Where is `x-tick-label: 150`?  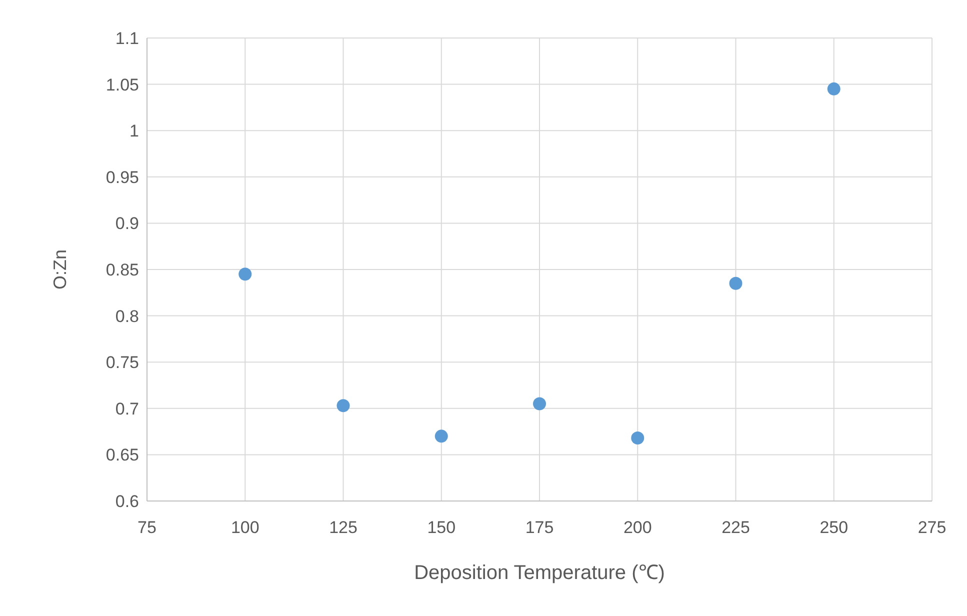
x-tick-label: 150 is located at coordinates (441, 527).